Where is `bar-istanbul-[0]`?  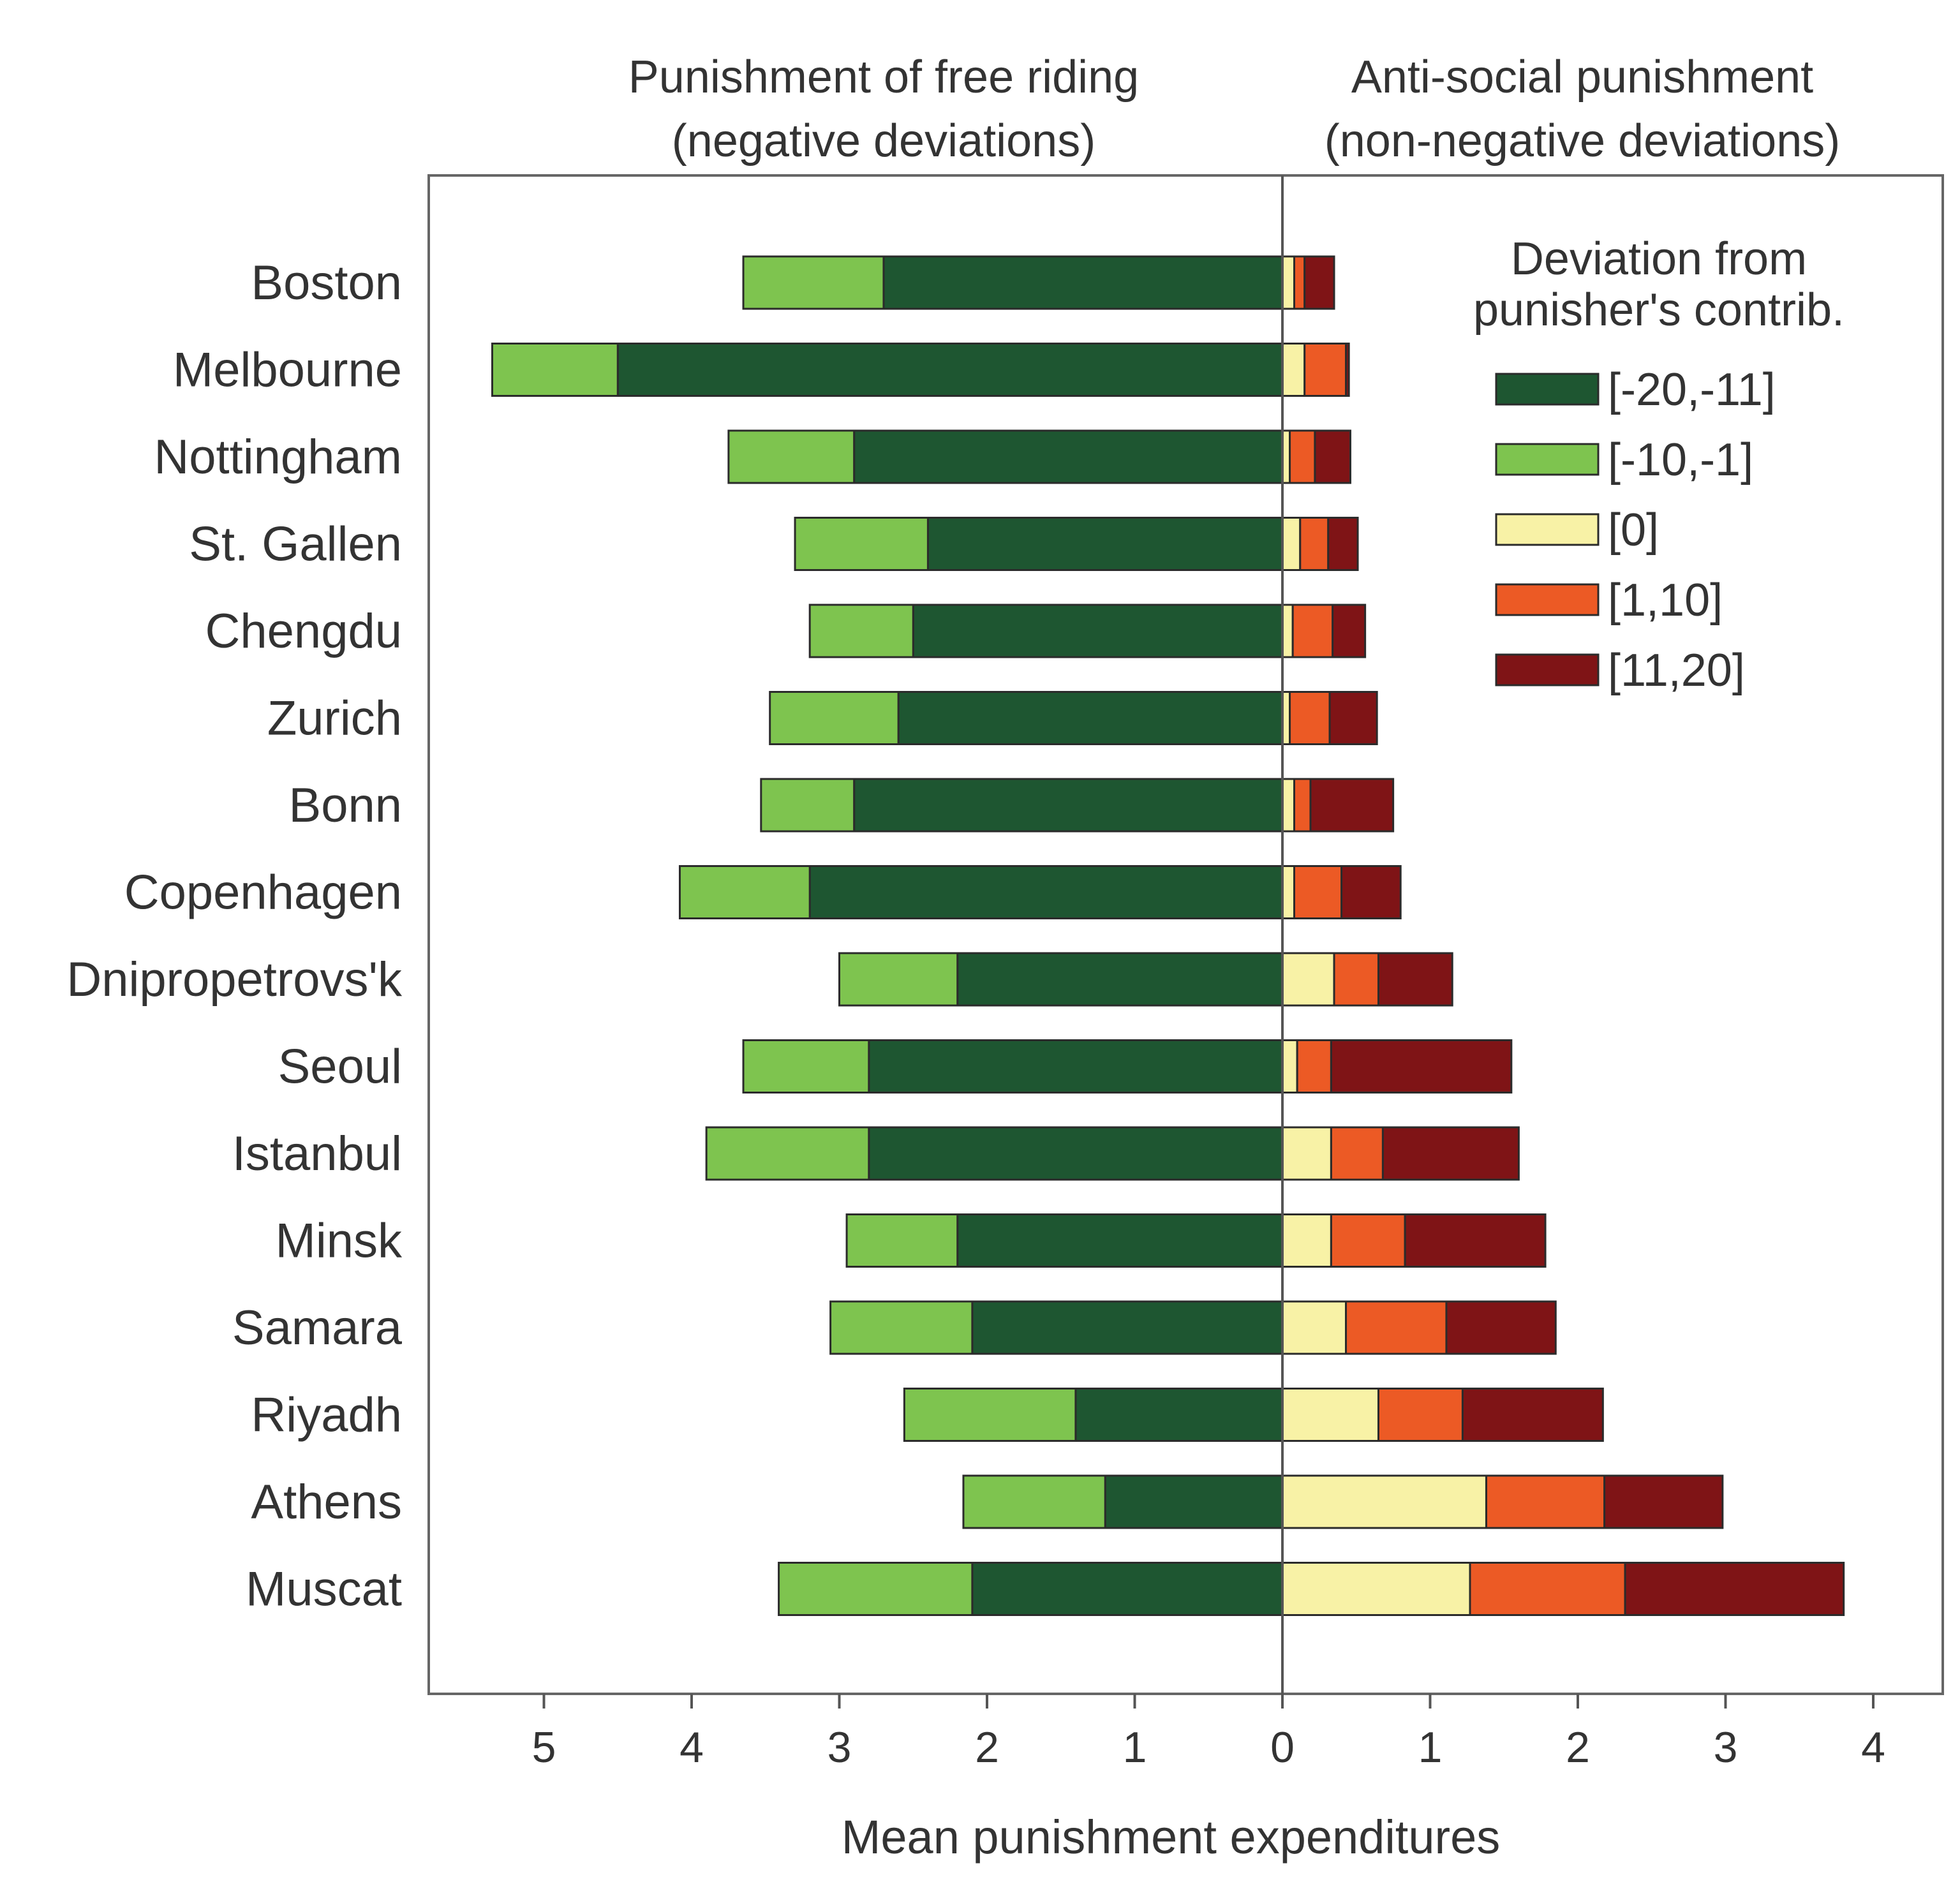
bar-istanbul-[0] is located at coordinates (1306, 1153).